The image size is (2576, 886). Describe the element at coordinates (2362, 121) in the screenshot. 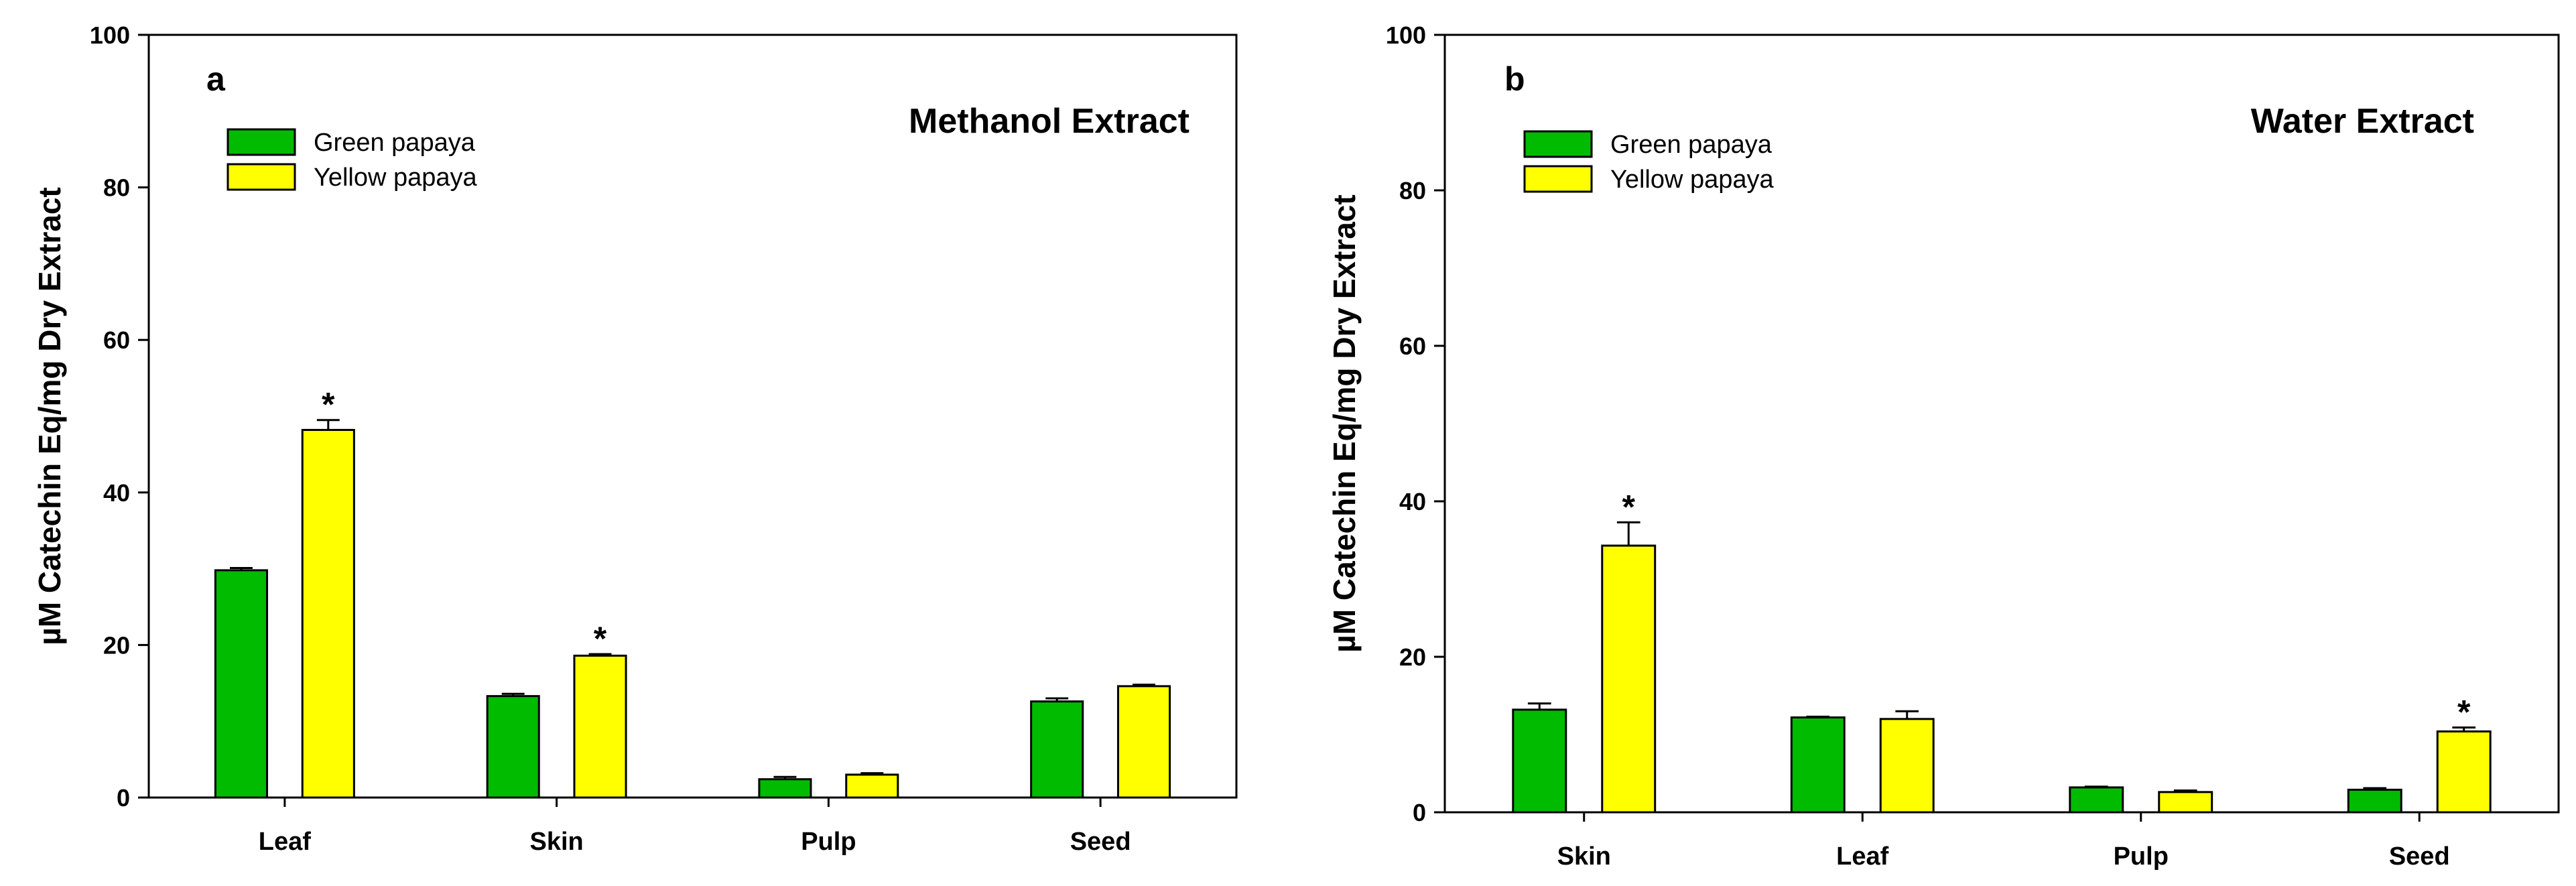

I see `panel-title: Water Extract` at that location.